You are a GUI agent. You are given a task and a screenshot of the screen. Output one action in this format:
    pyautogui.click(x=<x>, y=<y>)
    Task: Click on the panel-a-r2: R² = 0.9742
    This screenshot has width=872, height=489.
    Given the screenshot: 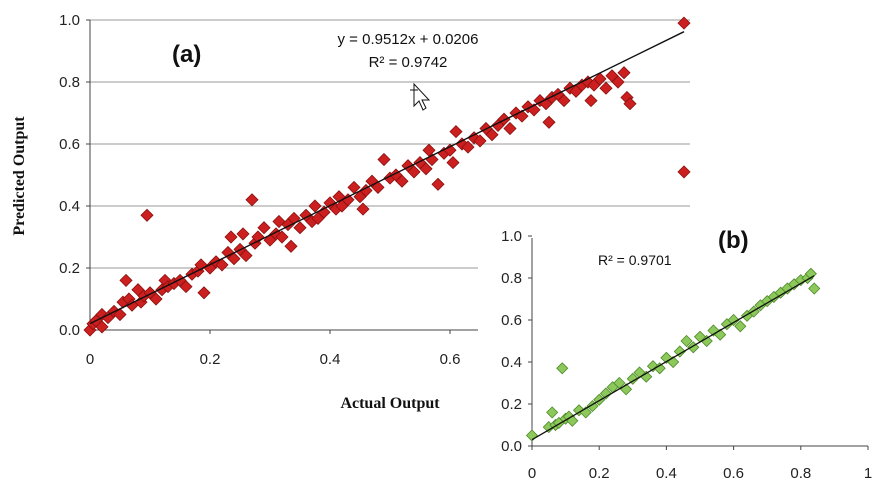 What is the action you would take?
    pyautogui.click(x=408, y=62)
    